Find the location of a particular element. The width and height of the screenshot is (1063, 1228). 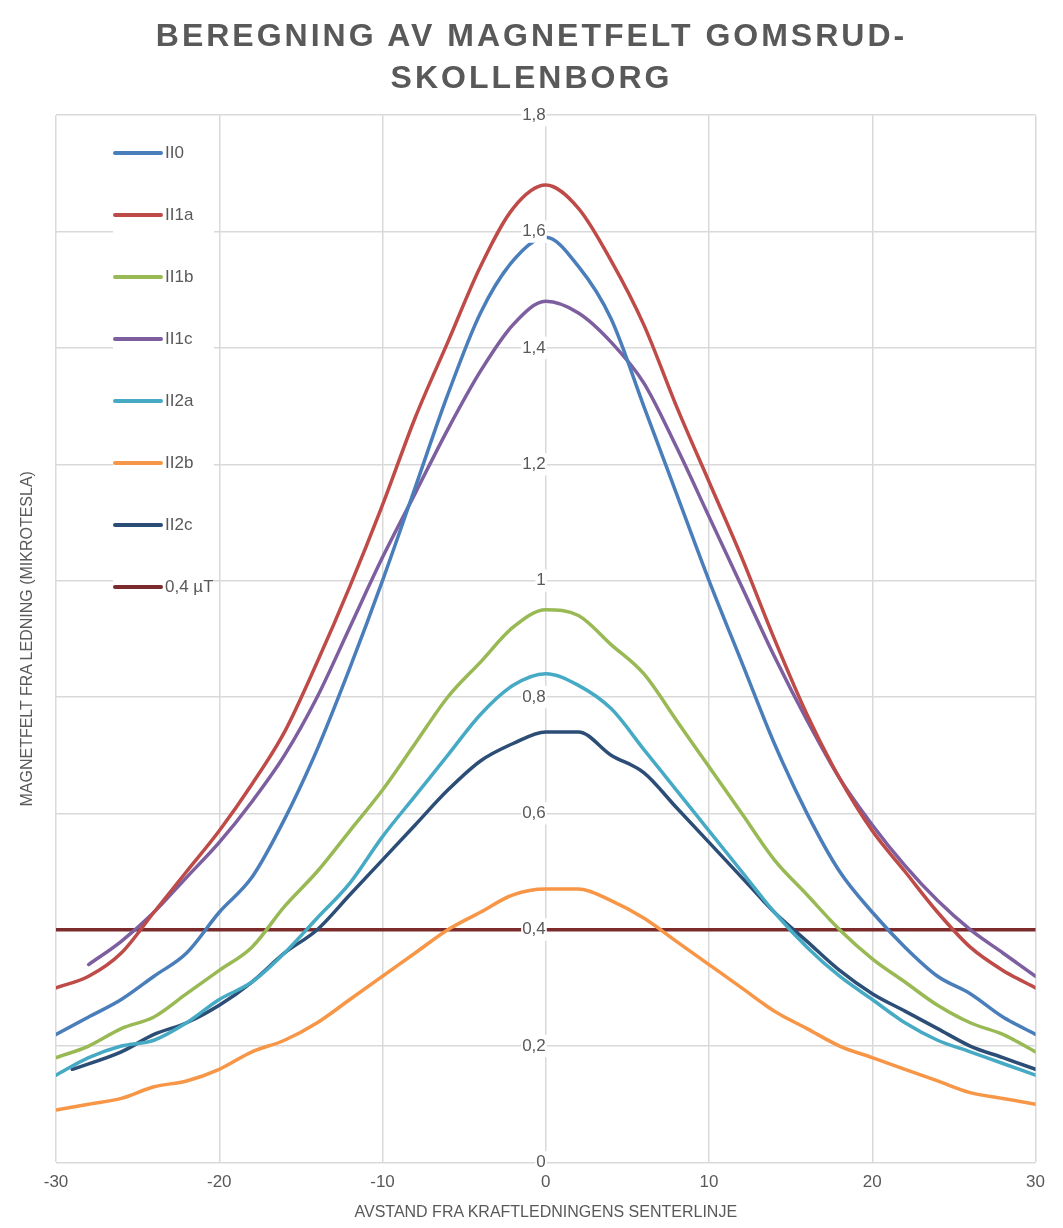

y-tick-label: 0,8 is located at coordinates (534, 696).